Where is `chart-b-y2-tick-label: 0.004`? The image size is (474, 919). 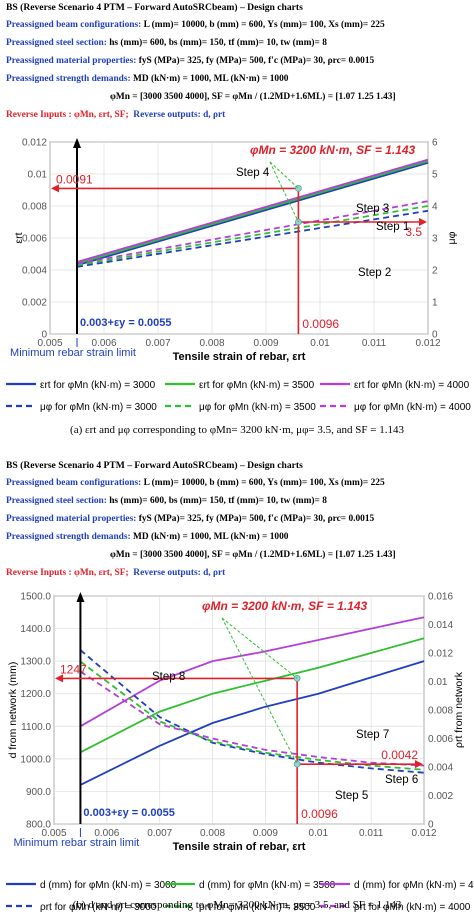 chart-b-y2-tick-label: 0.004 is located at coordinates (440, 768).